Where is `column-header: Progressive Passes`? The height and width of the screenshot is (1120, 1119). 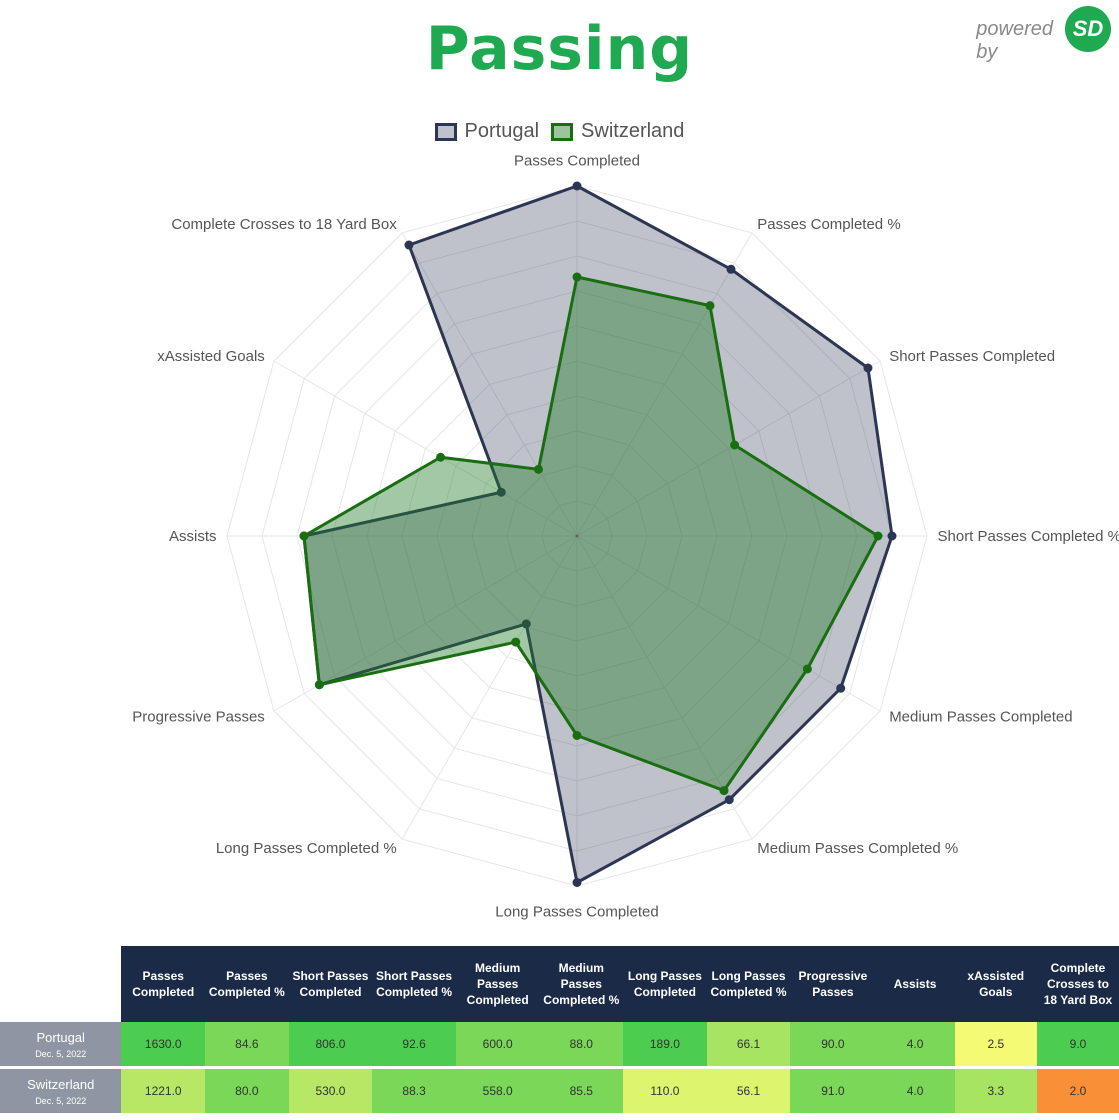 column-header: Progressive Passes is located at coordinates (833, 984).